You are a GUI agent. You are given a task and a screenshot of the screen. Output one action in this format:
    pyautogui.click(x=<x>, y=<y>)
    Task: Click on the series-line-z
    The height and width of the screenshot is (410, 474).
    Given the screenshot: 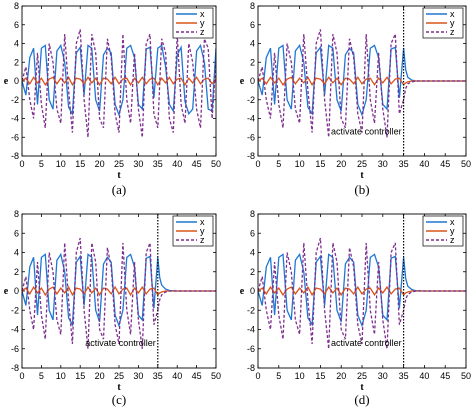 What is the action you would take?
    pyautogui.click(x=362, y=83)
    